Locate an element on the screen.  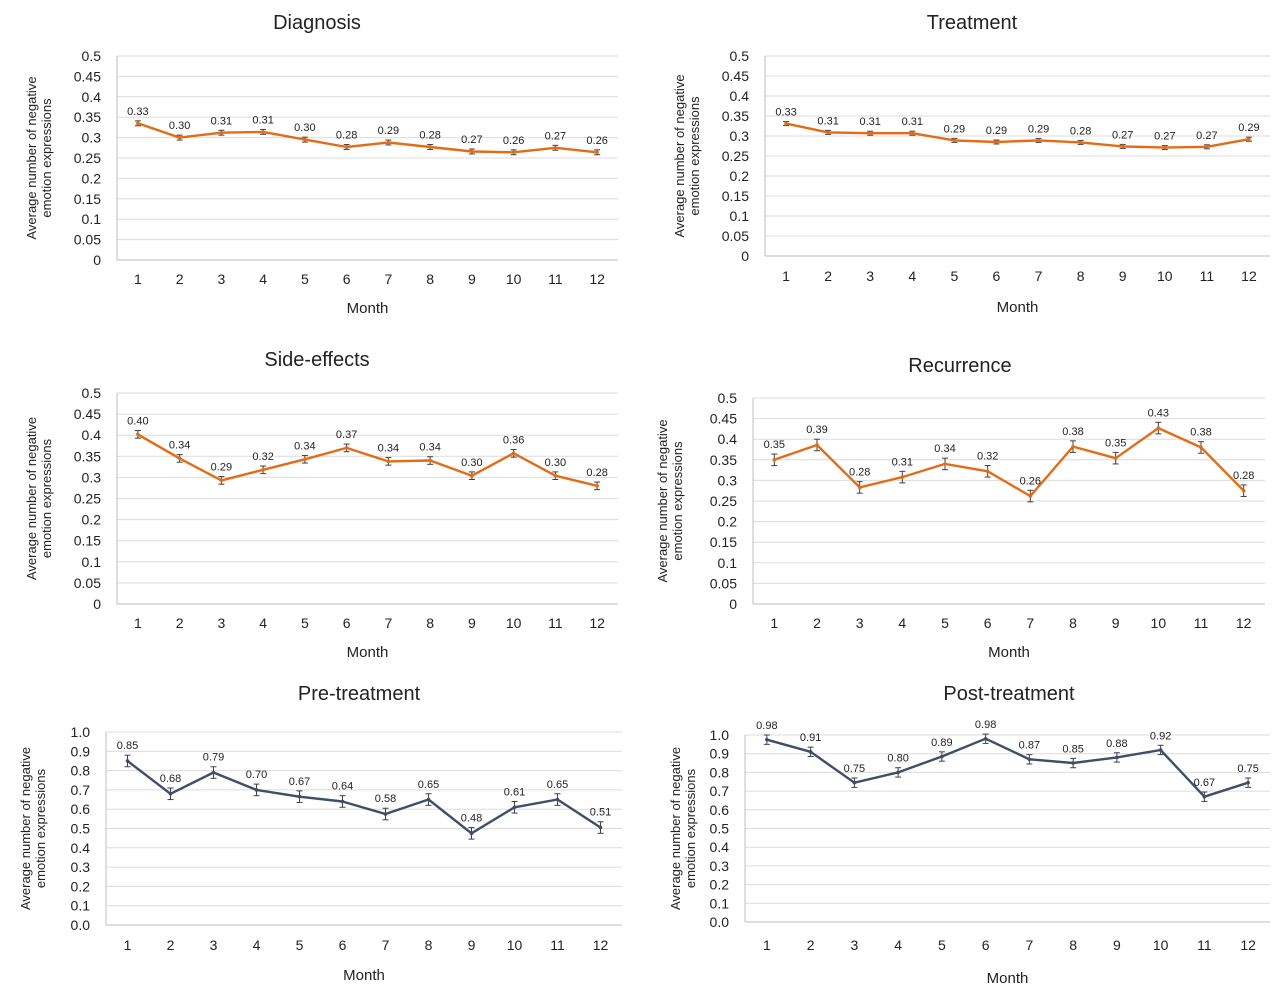
data-label: 0.39 is located at coordinates (816, 430).